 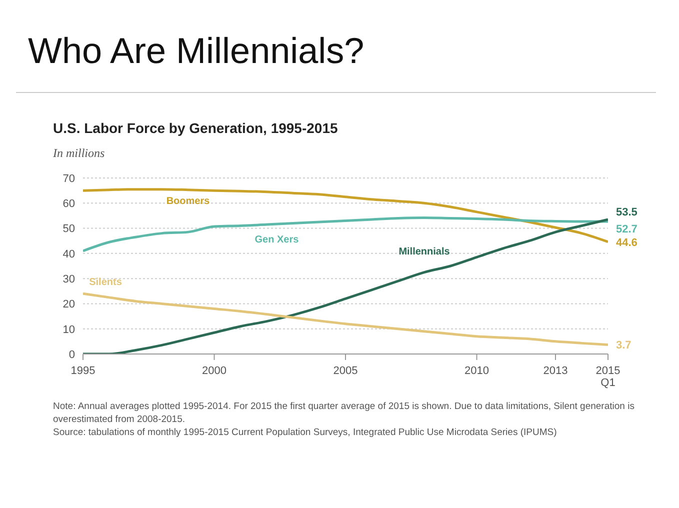 I want to click on y-tick-label: 50, so click(x=68, y=229).